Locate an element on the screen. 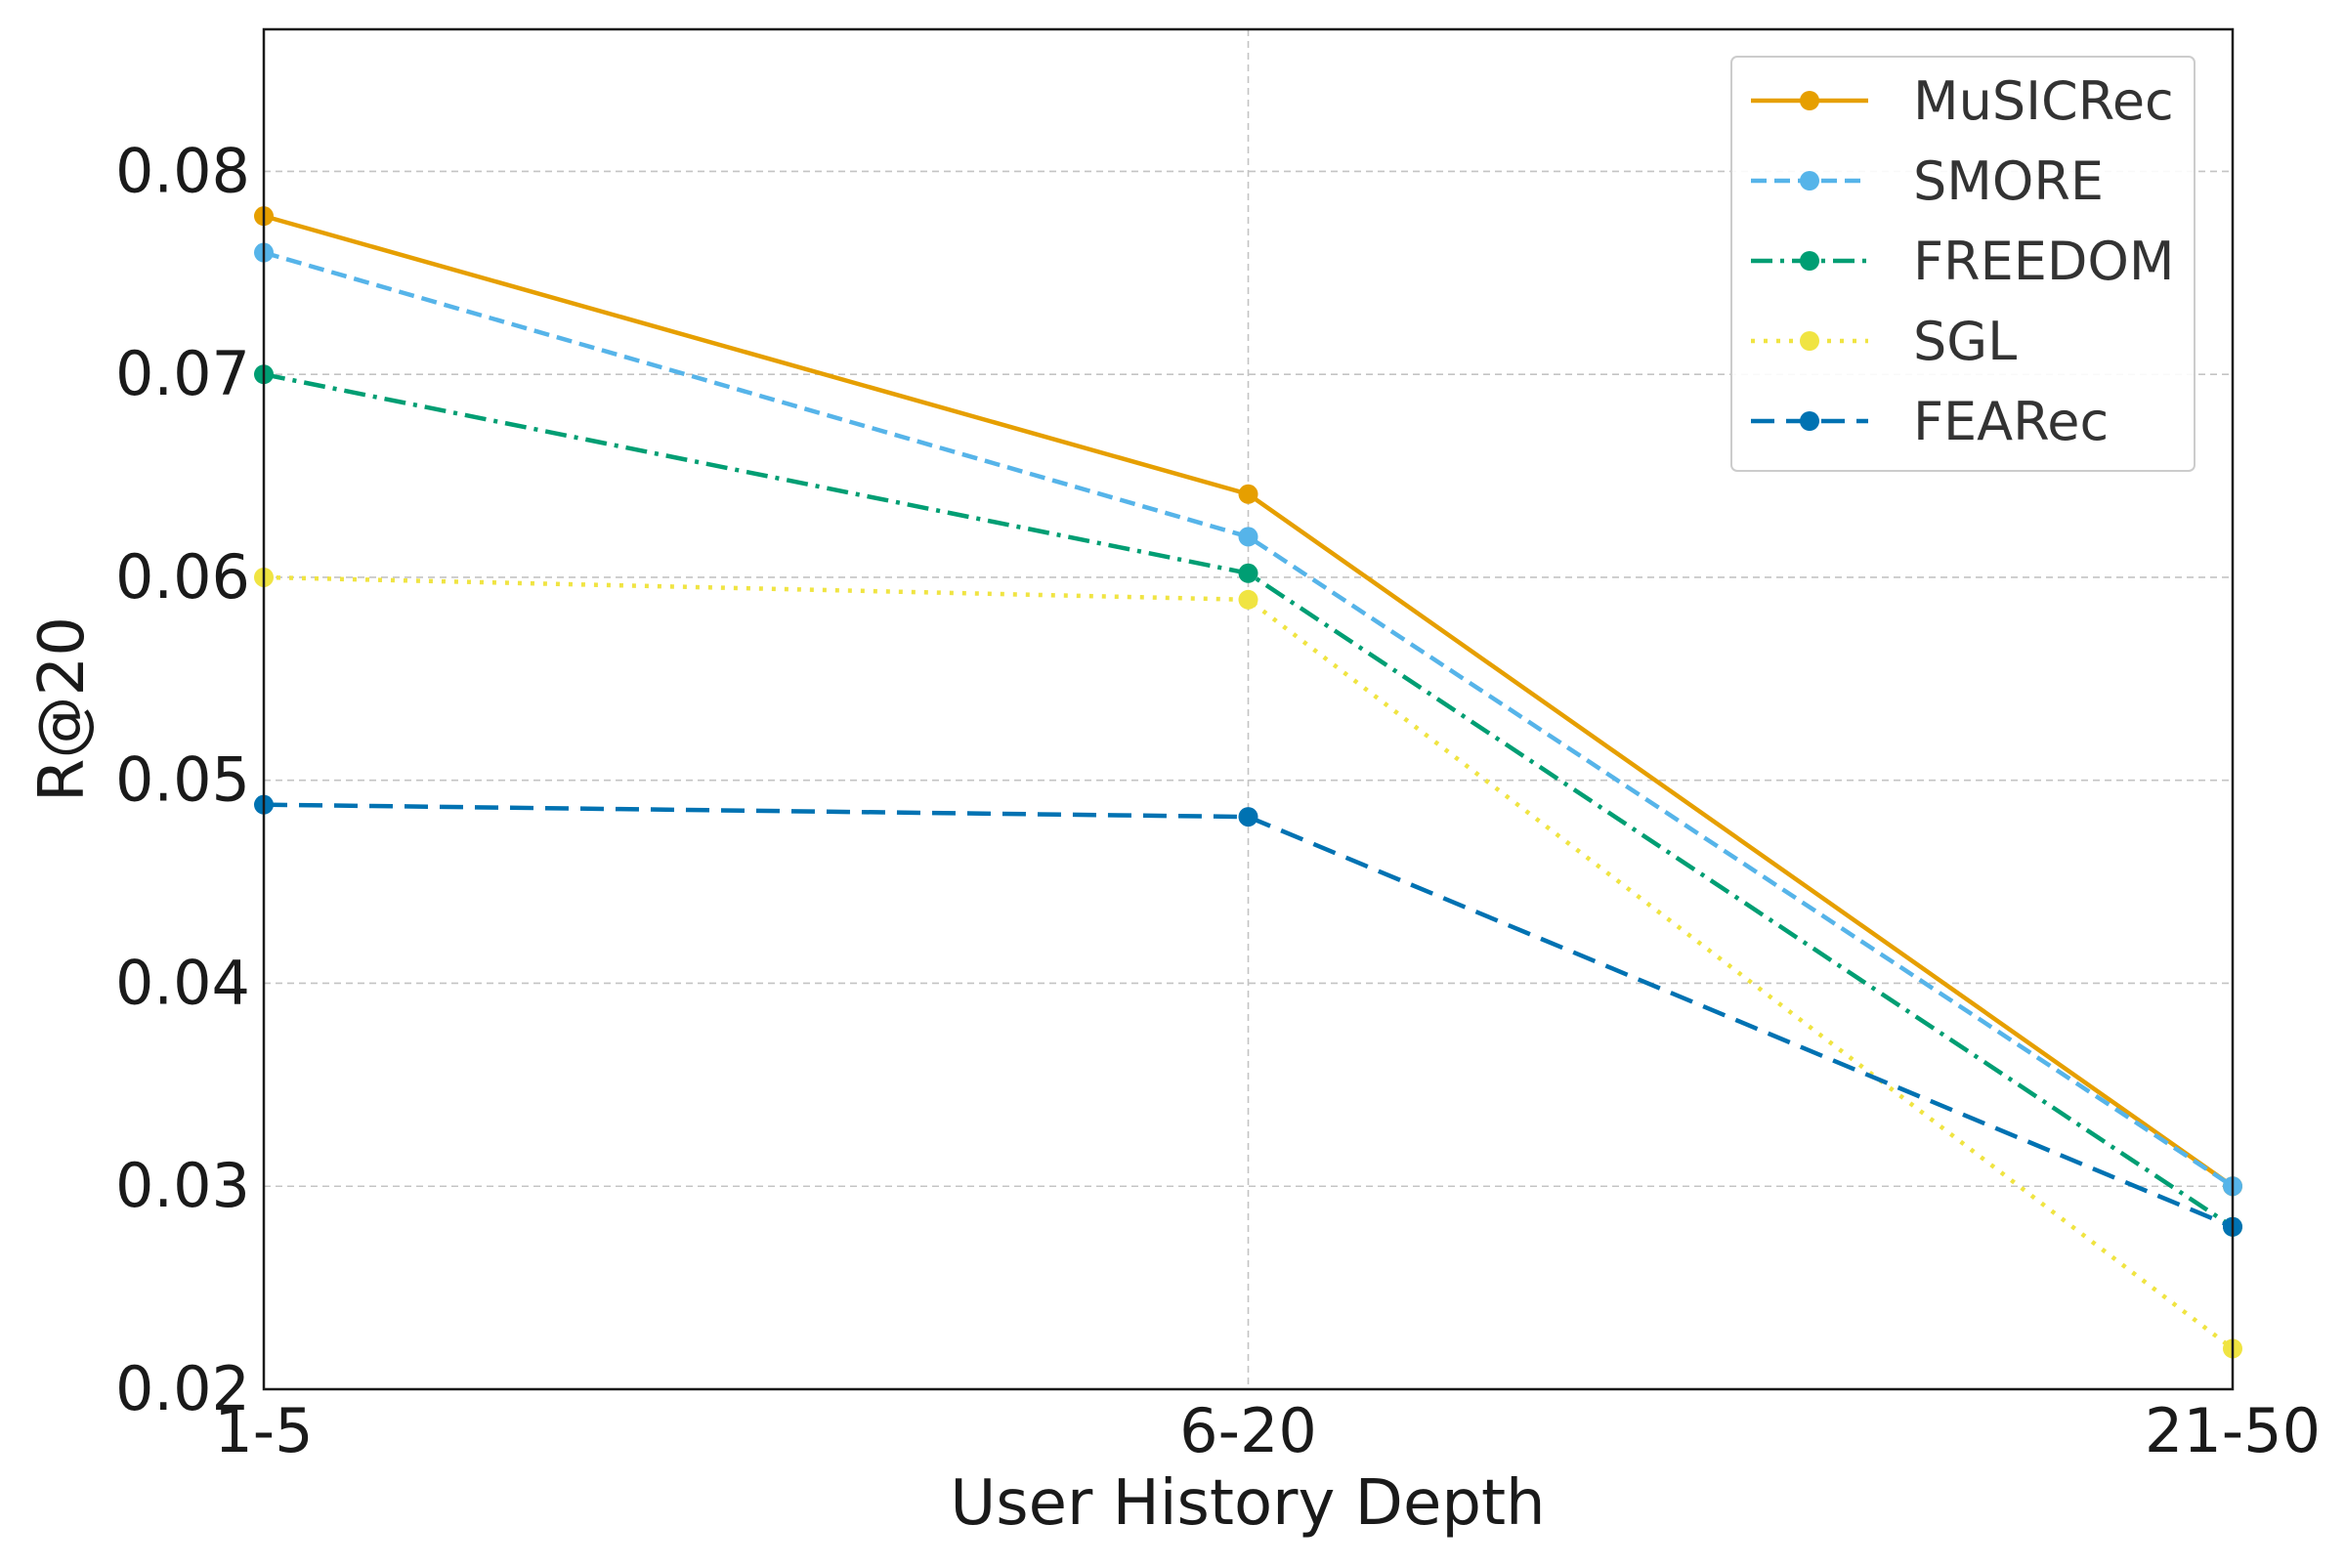 This screenshot has width=2345, height=1568. legend-entry: SMORE is located at coordinates (1927, 181).